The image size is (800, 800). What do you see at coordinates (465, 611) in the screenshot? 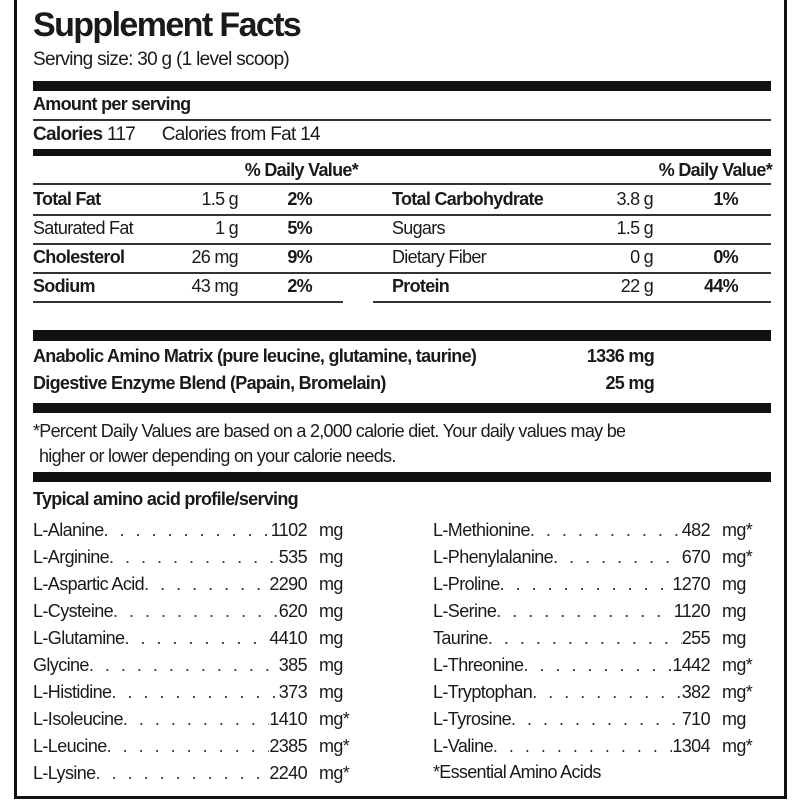
I see `amino-name: L-Serine` at bounding box center [465, 611].